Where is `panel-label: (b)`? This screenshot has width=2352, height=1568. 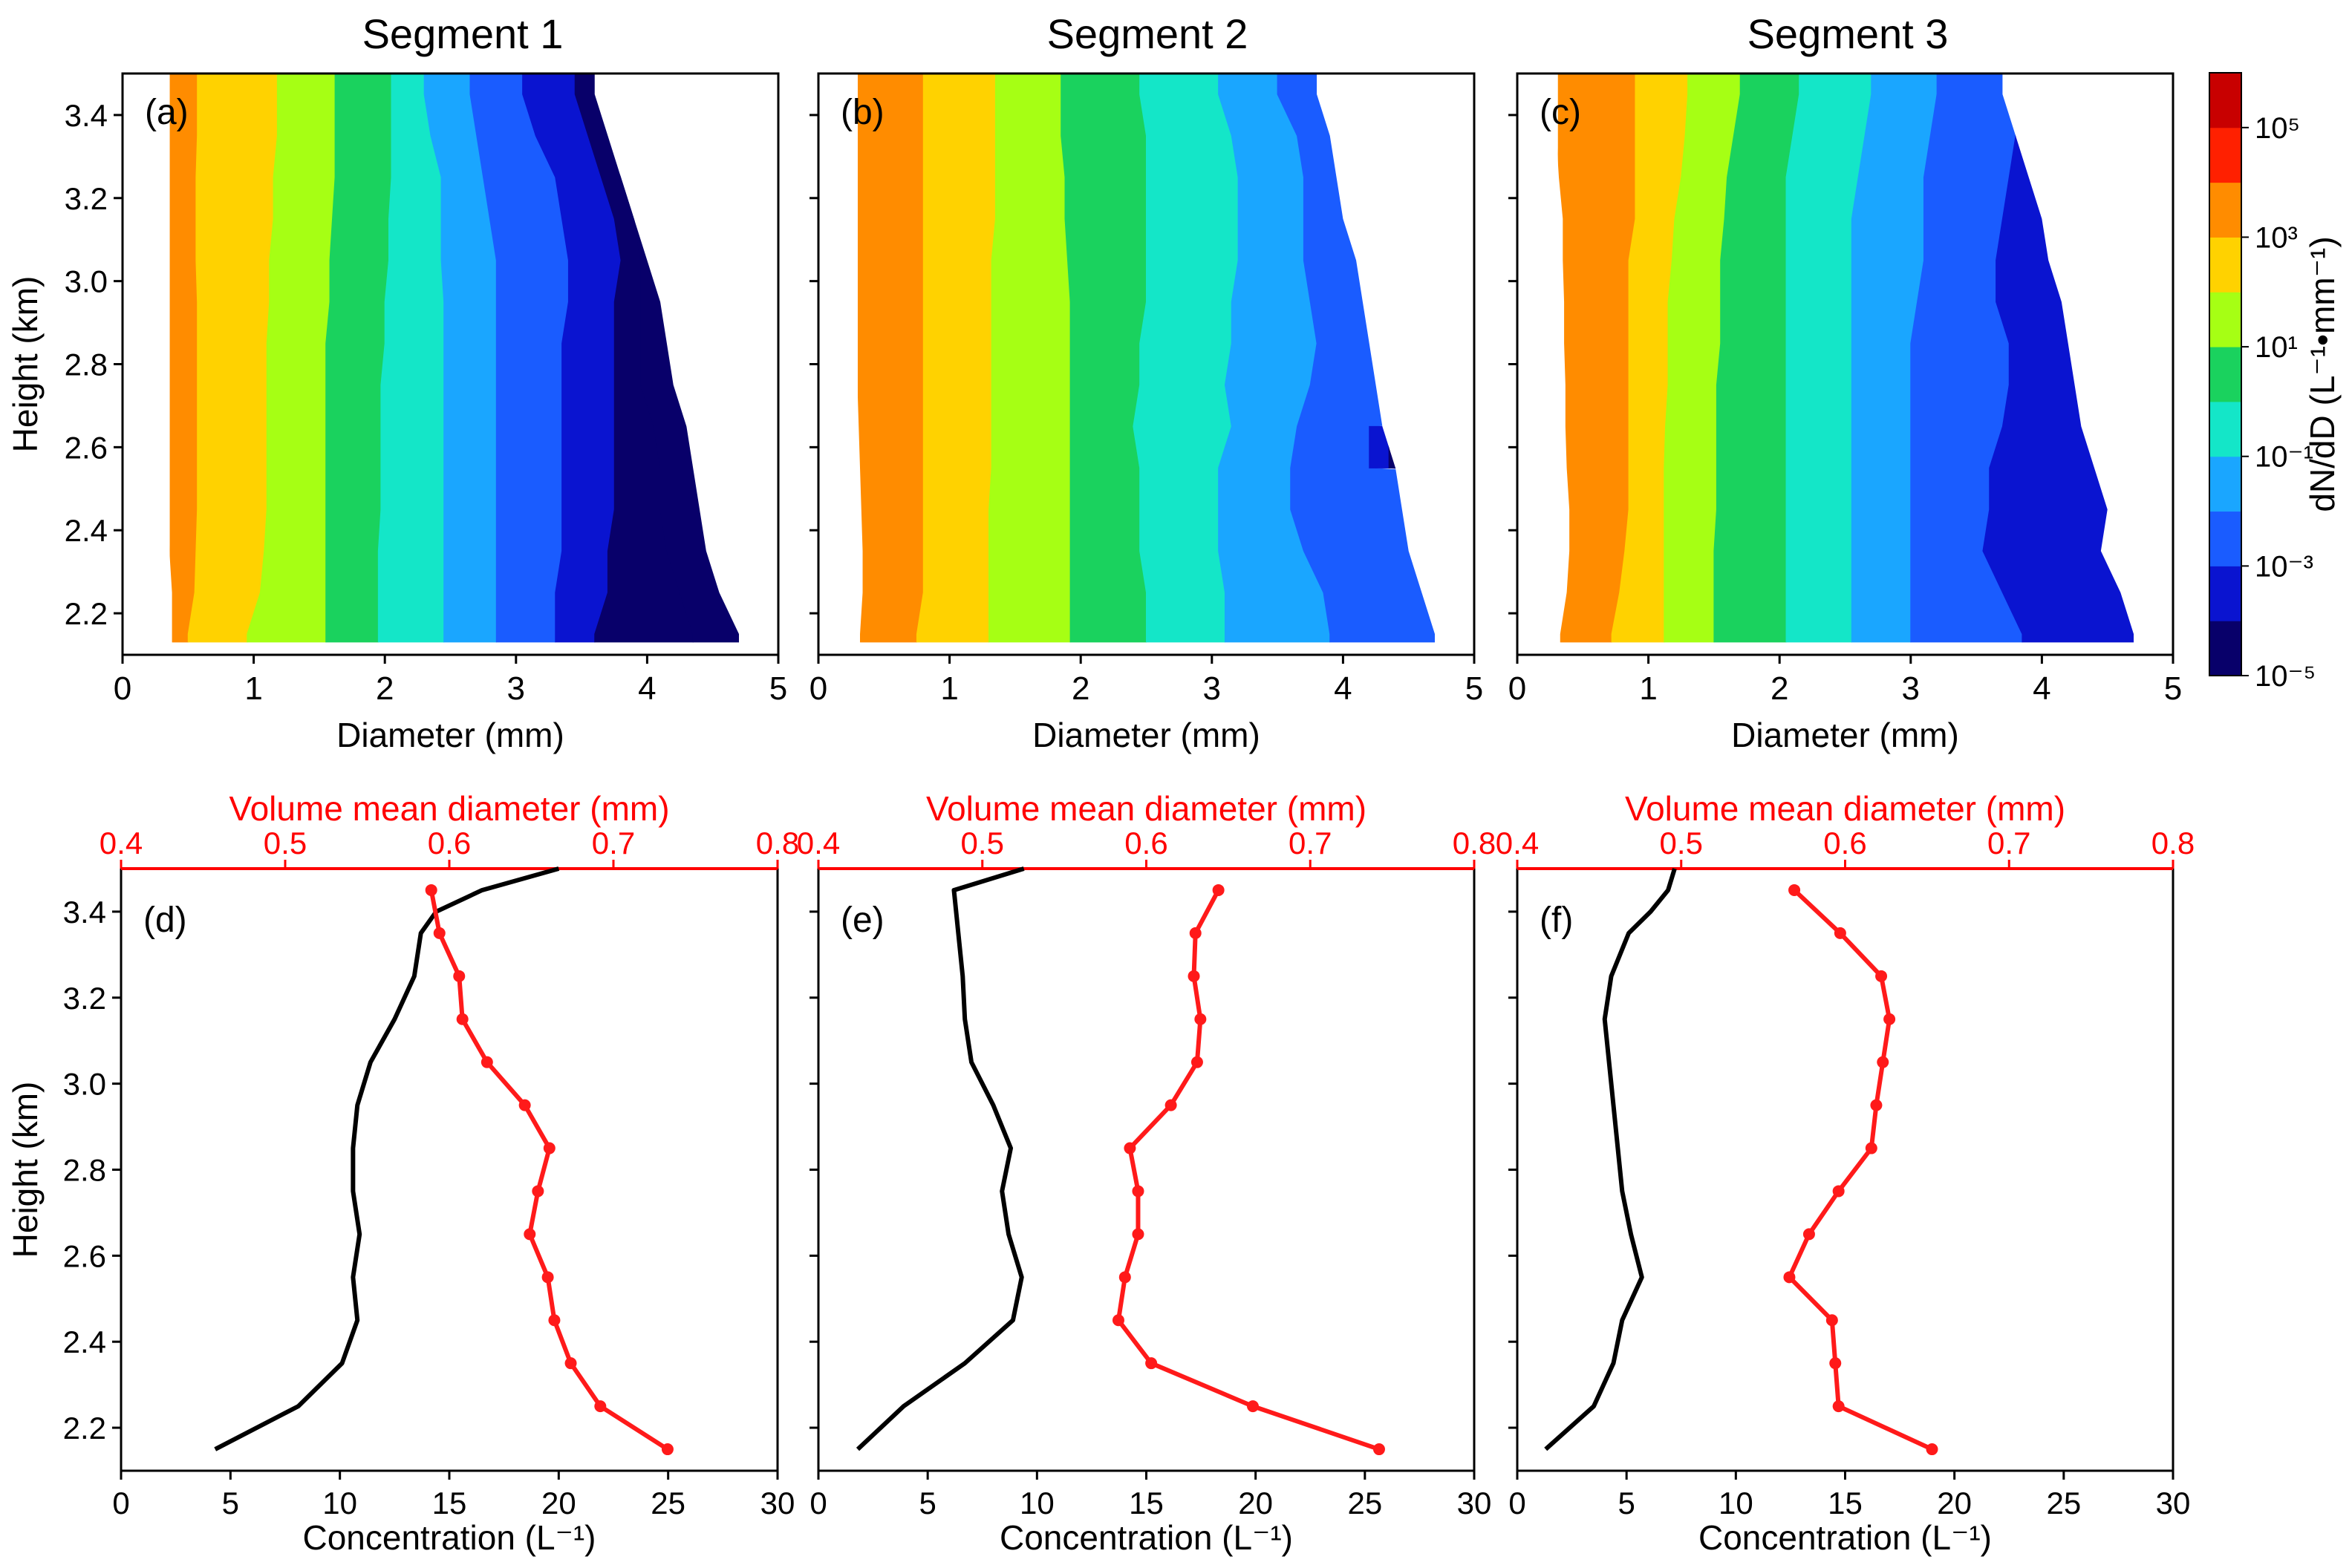 panel-label: (b) is located at coordinates (863, 112).